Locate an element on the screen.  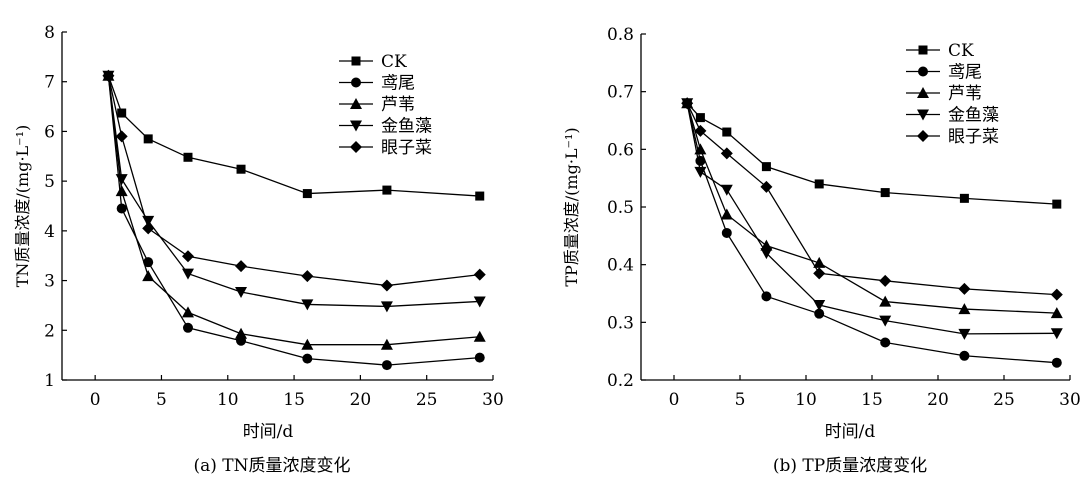
y-tick-label: 1 is located at coordinates (49, 381).